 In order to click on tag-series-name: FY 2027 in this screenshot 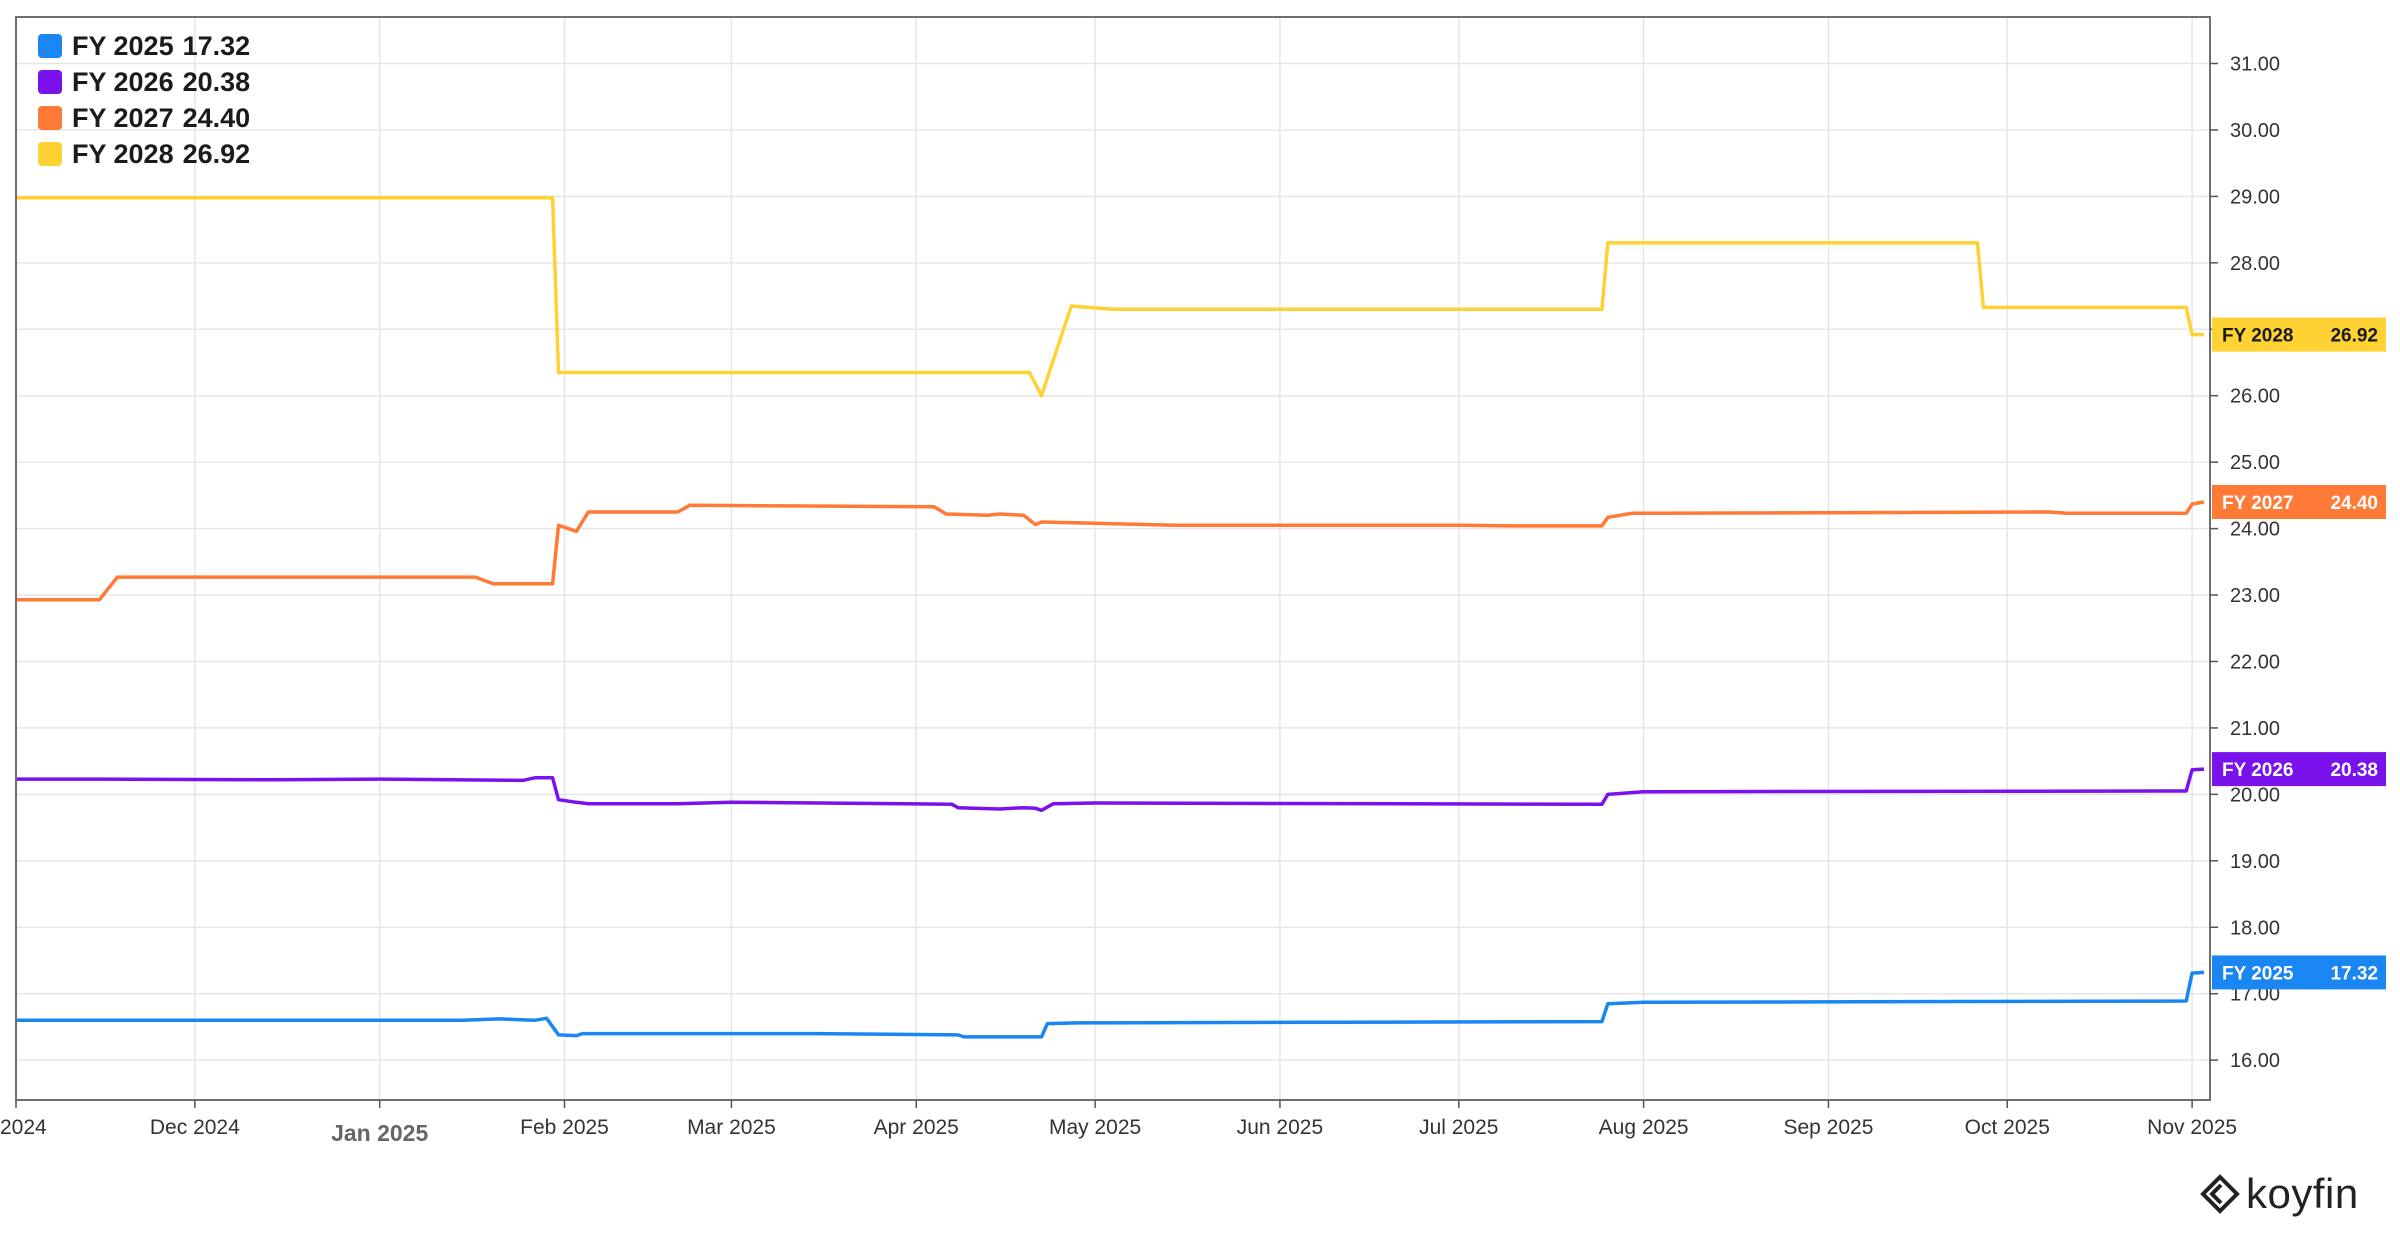, I will do `click(2257, 503)`.